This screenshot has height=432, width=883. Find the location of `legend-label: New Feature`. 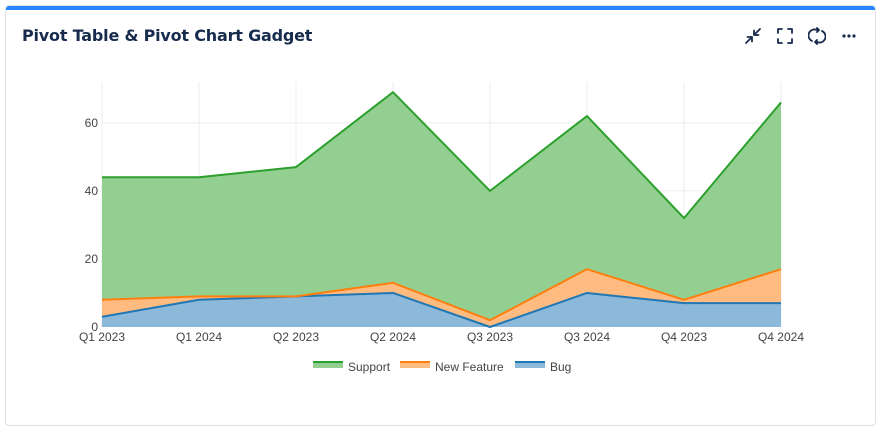

legend-label: New Feature is located at coordinates (469, 367).